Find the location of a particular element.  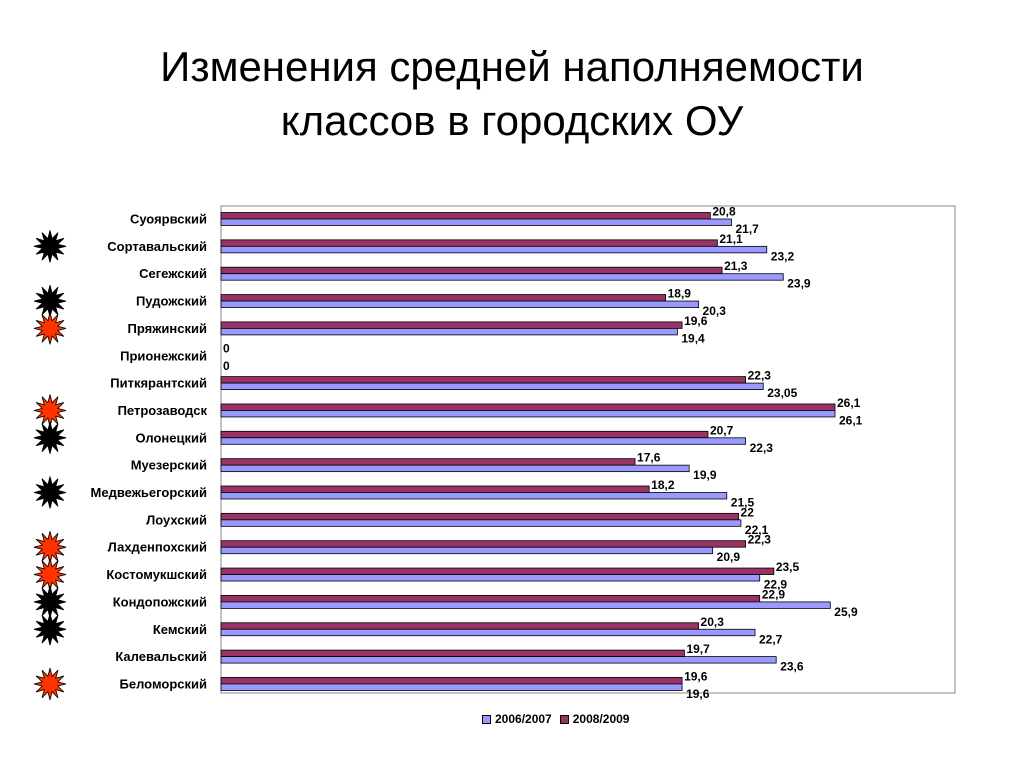

value-label-2008-2009: 20,8 is located at coordinates (724, 212).